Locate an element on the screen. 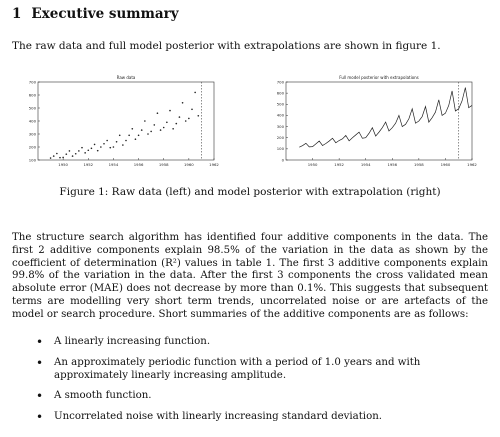 This screenshot has height=437, width=500. section-heading: 1 Executive summary is located at coordinates (95, 14).